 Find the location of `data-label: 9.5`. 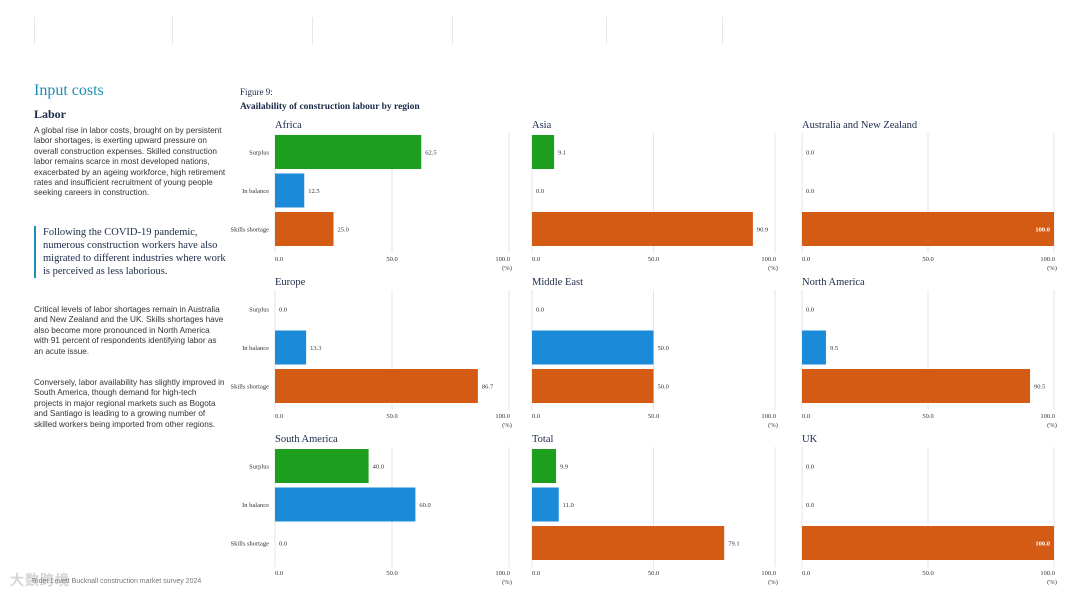

data-label: 9.5 is located at coordinates (834, 348).